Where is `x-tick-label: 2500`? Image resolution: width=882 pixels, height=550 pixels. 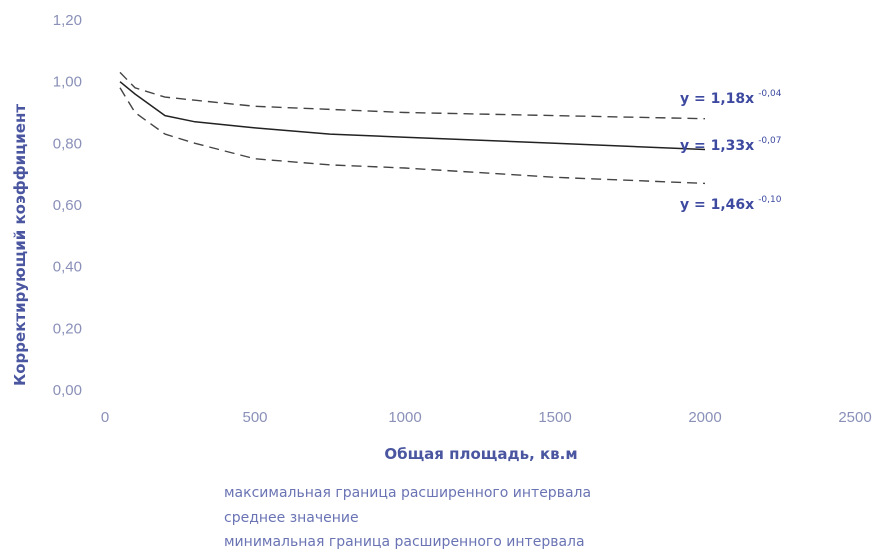
x-tick-label: 2500 is located at coordinates (854, 417).